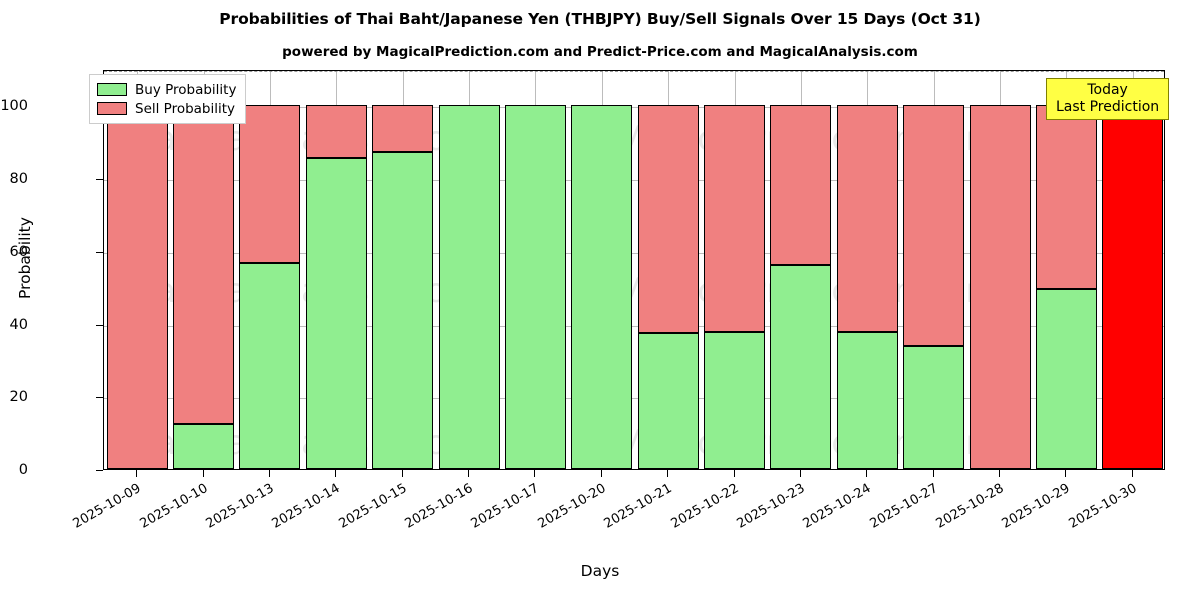 The height and width of the screenshot is (600, 1200). I want to click on legend-label-sell: Sell Probability, so click(185, 108).